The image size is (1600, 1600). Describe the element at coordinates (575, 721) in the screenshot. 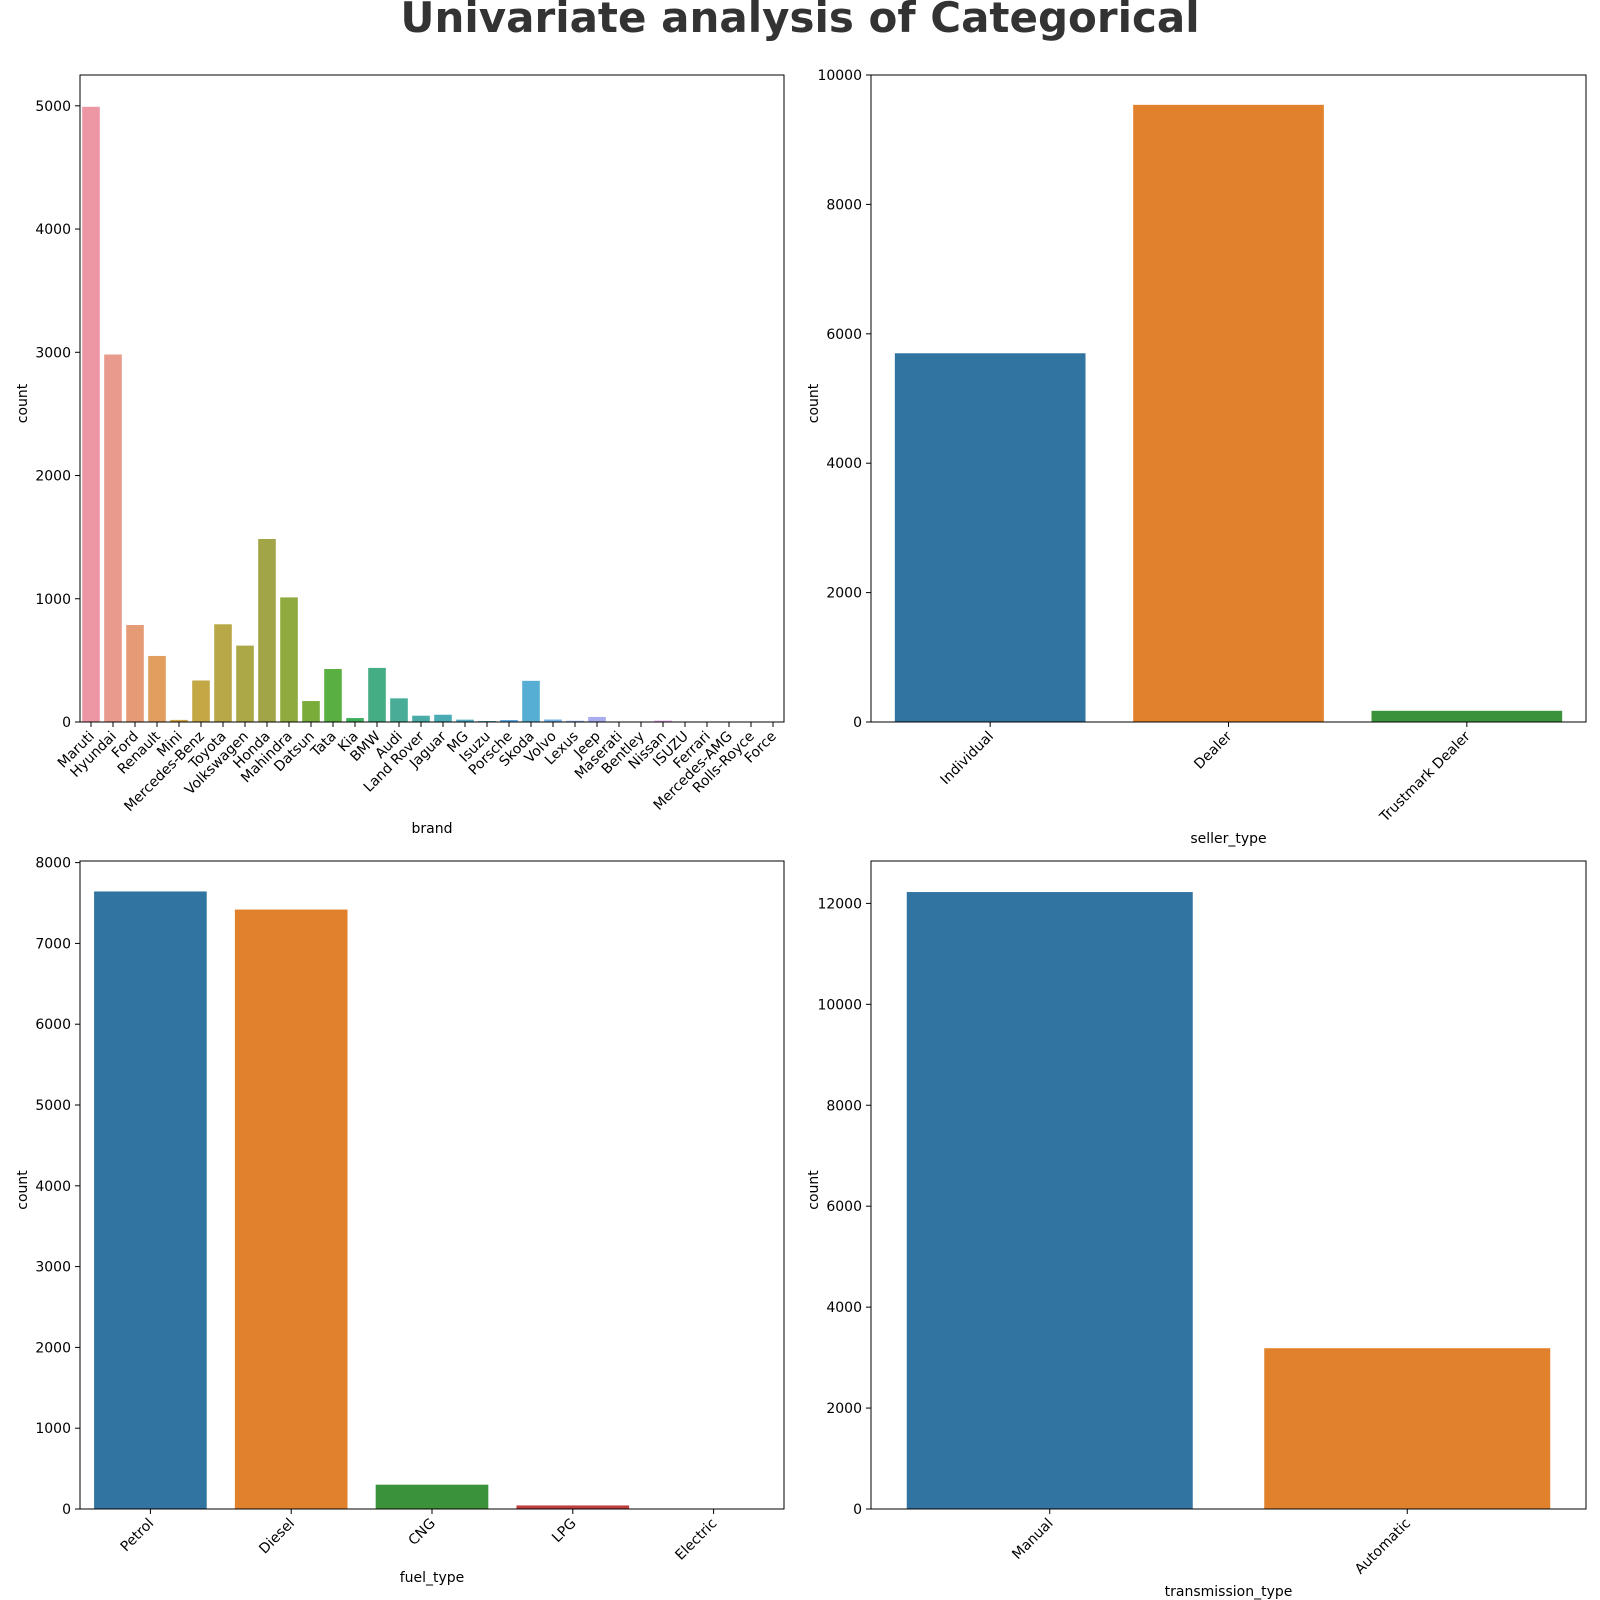

I see `bar-lexus` at that location.